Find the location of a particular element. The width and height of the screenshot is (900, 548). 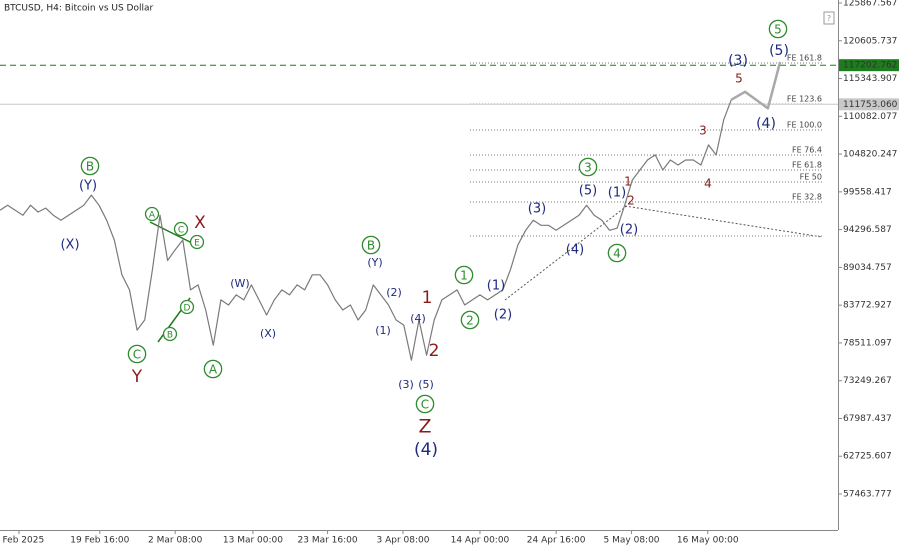

x-tick-label: 19 Feb 16:00 is located at coordinates (99, 541).